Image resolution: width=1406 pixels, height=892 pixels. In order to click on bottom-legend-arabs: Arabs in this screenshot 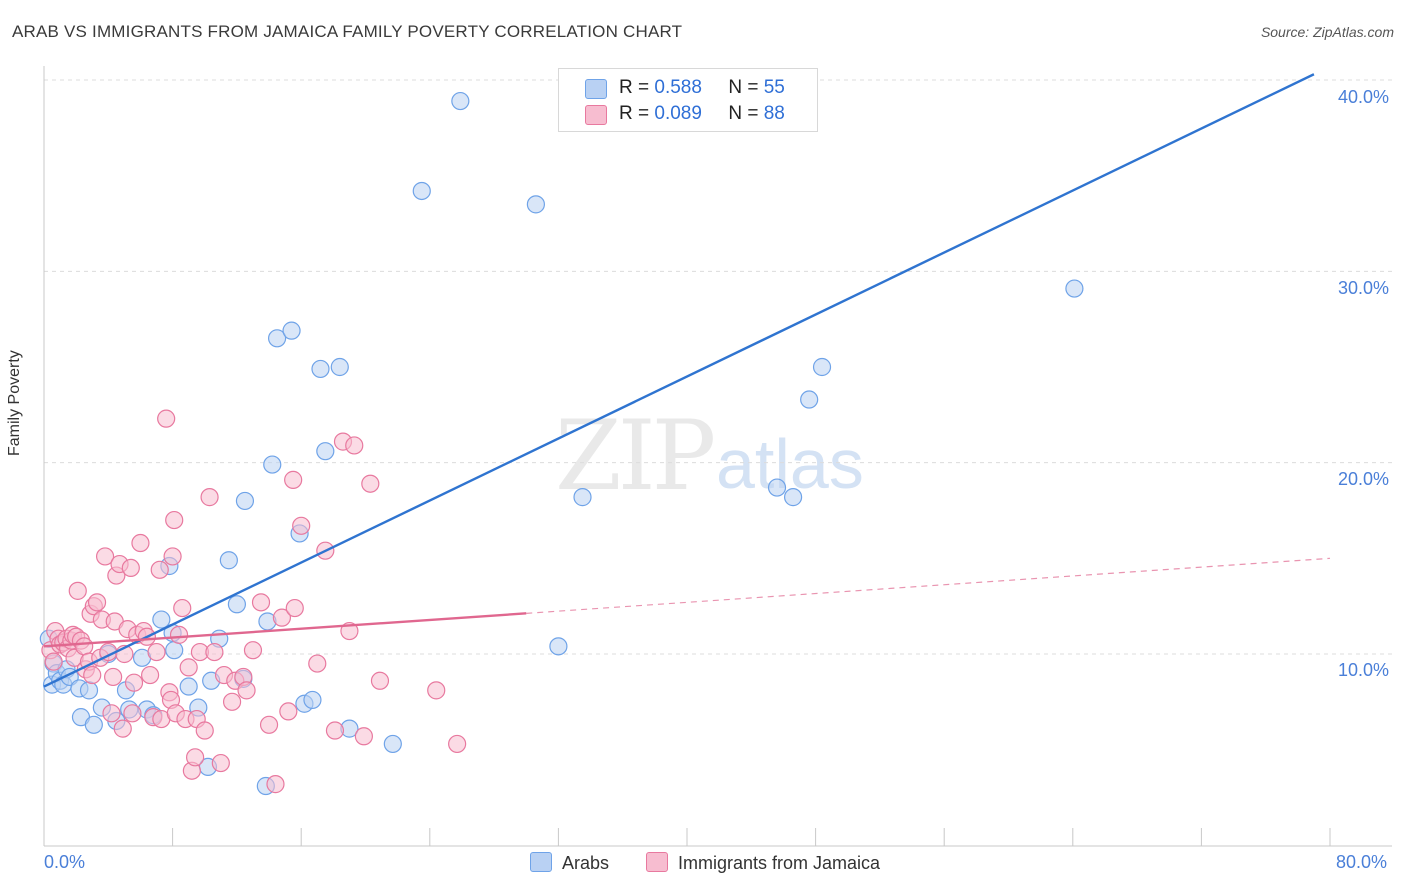, I will do `click(569, 863)`.